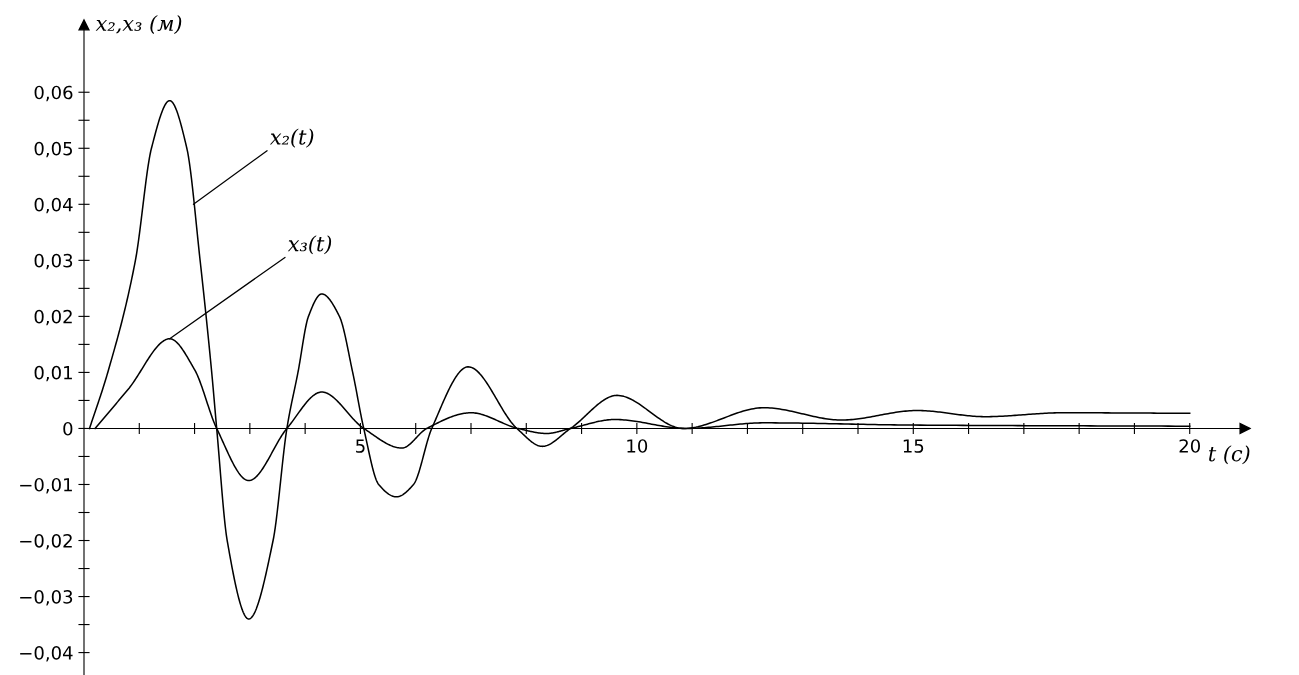 Image resolution: width=1299 pixels, height=675 pixels. Describe the element at coordinates (68, 428) in the screenshot. I see `y-tick-label: 0` at that location.